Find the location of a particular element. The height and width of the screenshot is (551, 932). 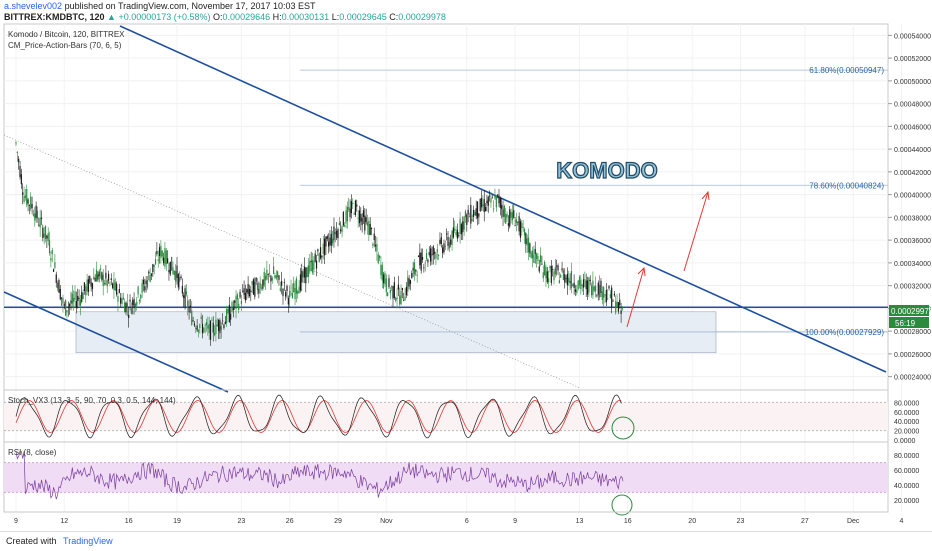

author-link: a.shevelev002 is located at coordinates (33, 6).